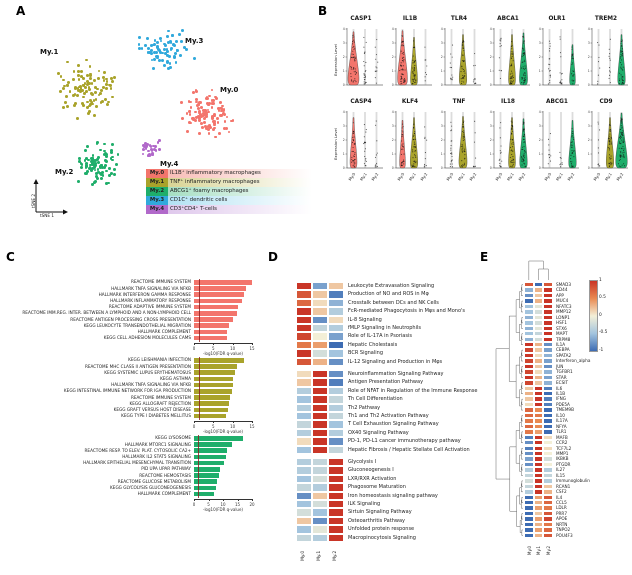 Image resolution: width=632 pixels, height=575 pixels. What do you see at coordinates (510, 146) in the screenshot?
I see `violin-svg: 0 1 2 3 4 My.0 My.1 My.2` at bounding box center [510, 146].